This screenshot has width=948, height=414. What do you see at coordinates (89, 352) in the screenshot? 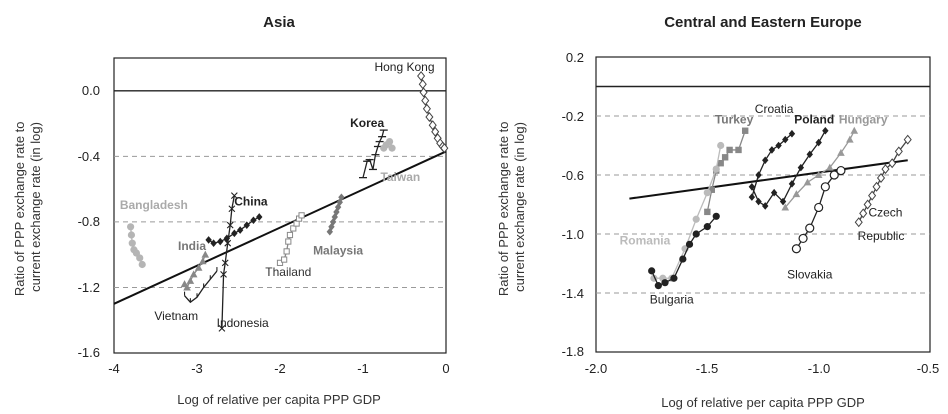
I see `y-tick-label: -1.6` at bounding box center [89, 352].